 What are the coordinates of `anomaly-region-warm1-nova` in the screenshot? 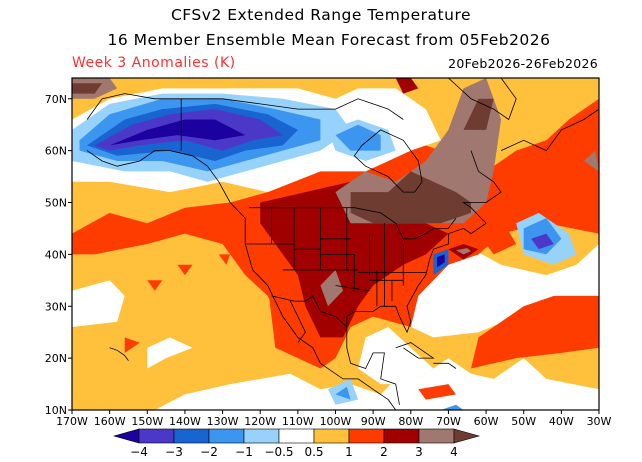 It's located at (497, 236).